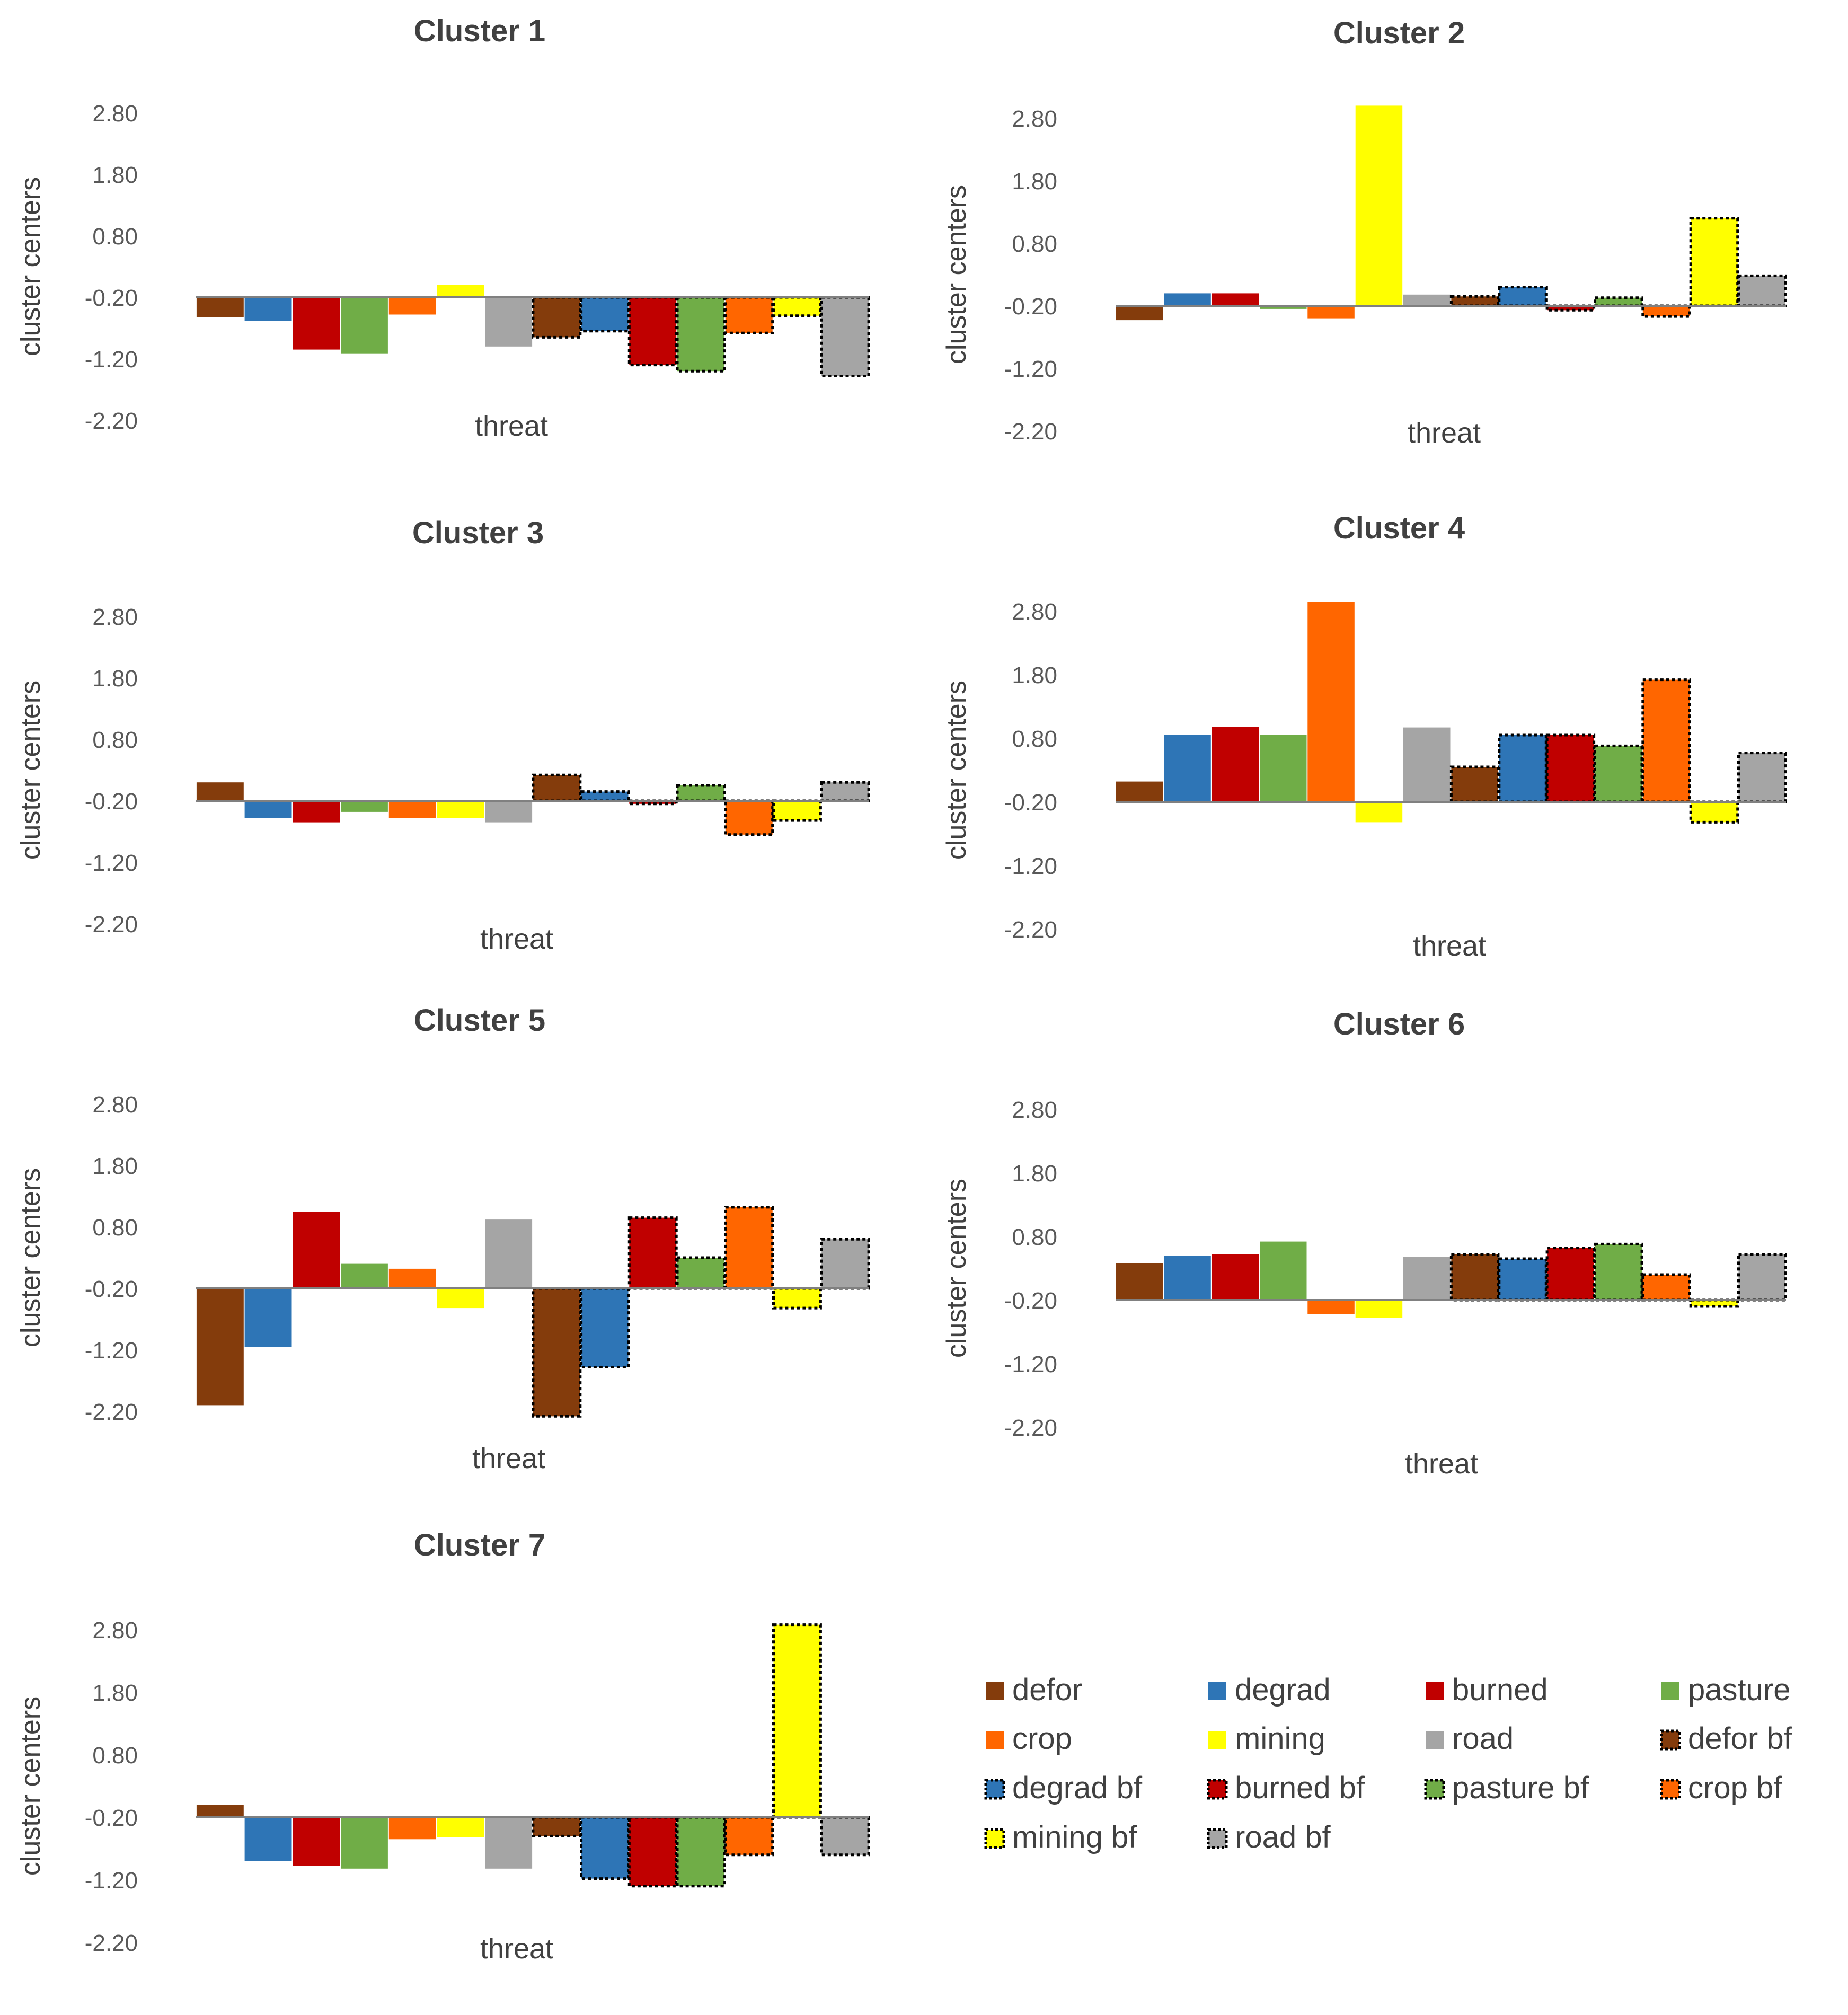  I want to click on legend-label: burned bf, so click(1300, 1788).